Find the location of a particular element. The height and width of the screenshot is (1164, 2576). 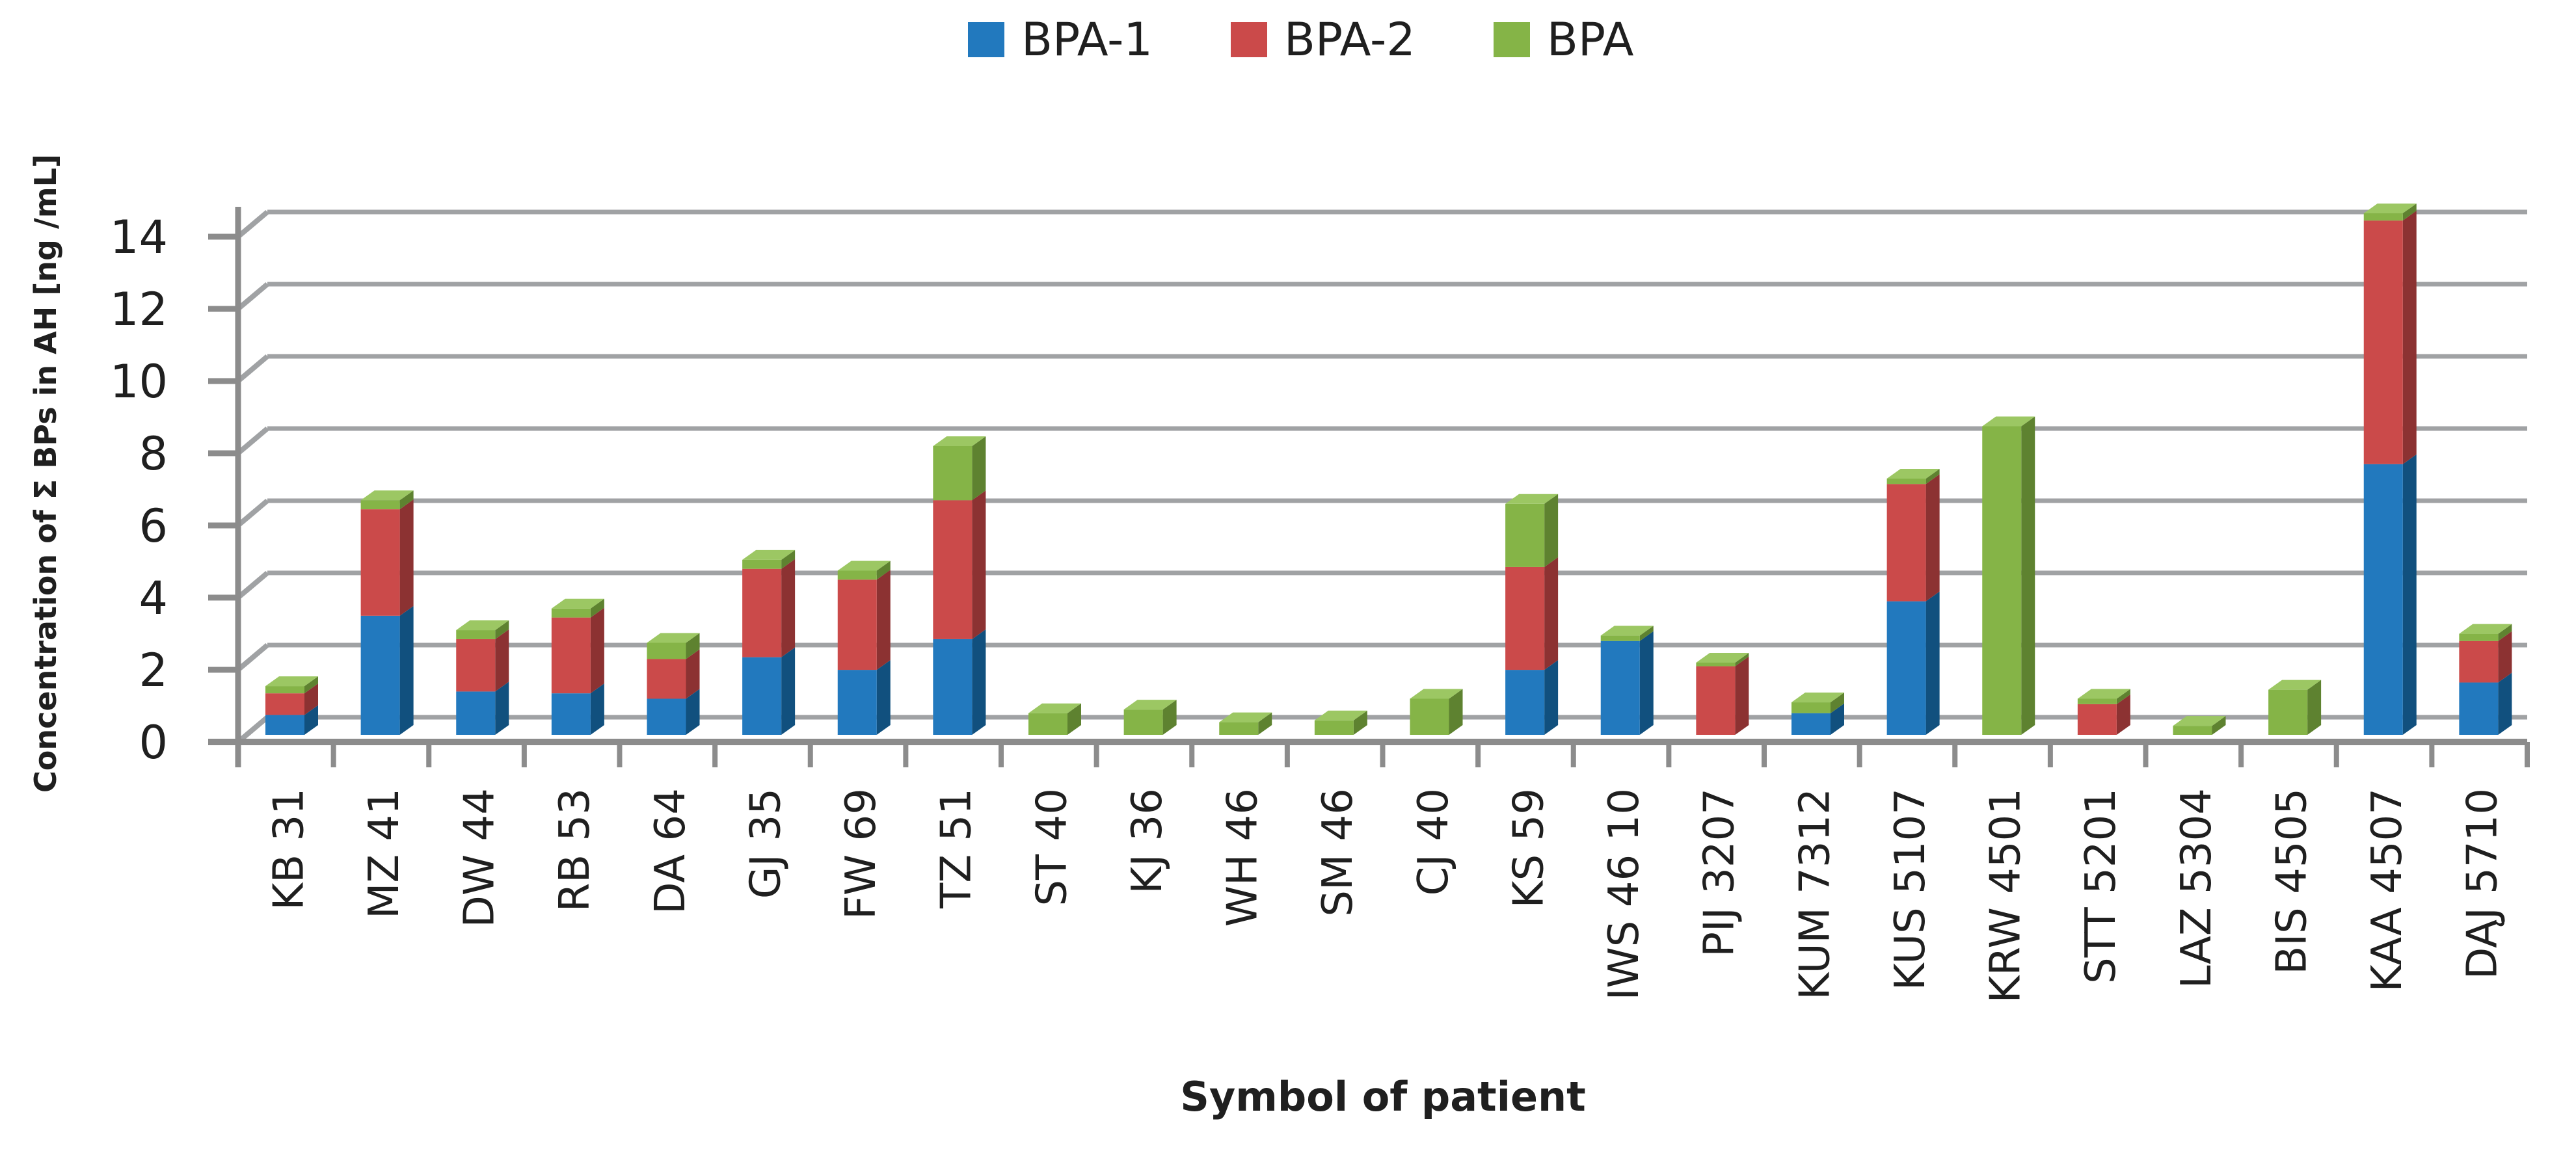

x-category-label: SM 46 is located at coordinates (1338, 852).